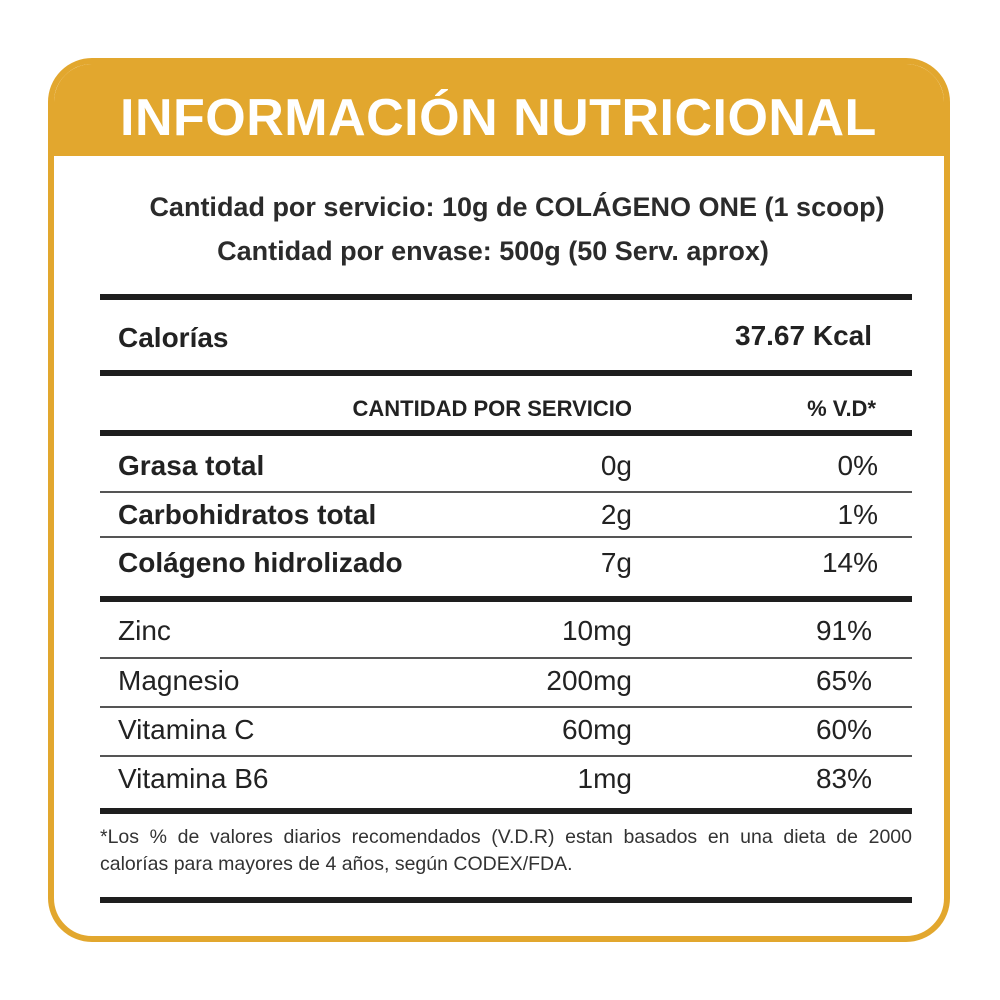  Describe the element at coordinates (843, 680) in the screenshot. I see `nutrient-daily-value: 65%` at that location.